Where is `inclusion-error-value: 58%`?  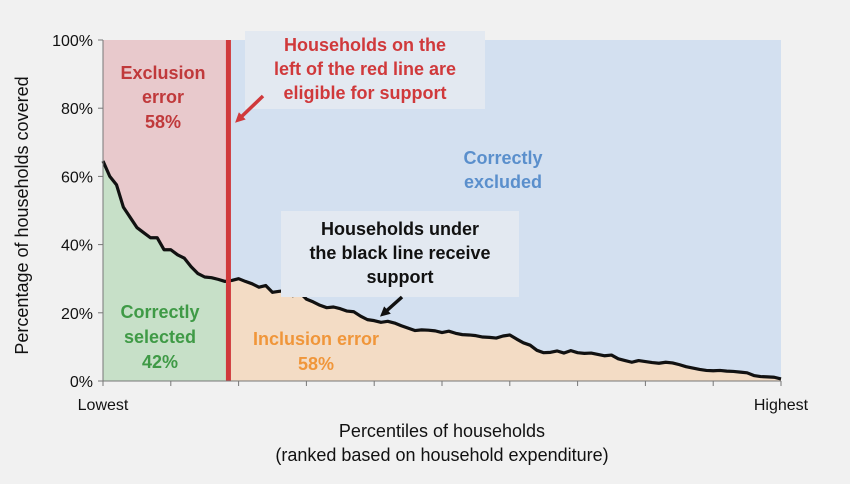
inclusion-error-value: 58% is located at coordinates (316, 364).